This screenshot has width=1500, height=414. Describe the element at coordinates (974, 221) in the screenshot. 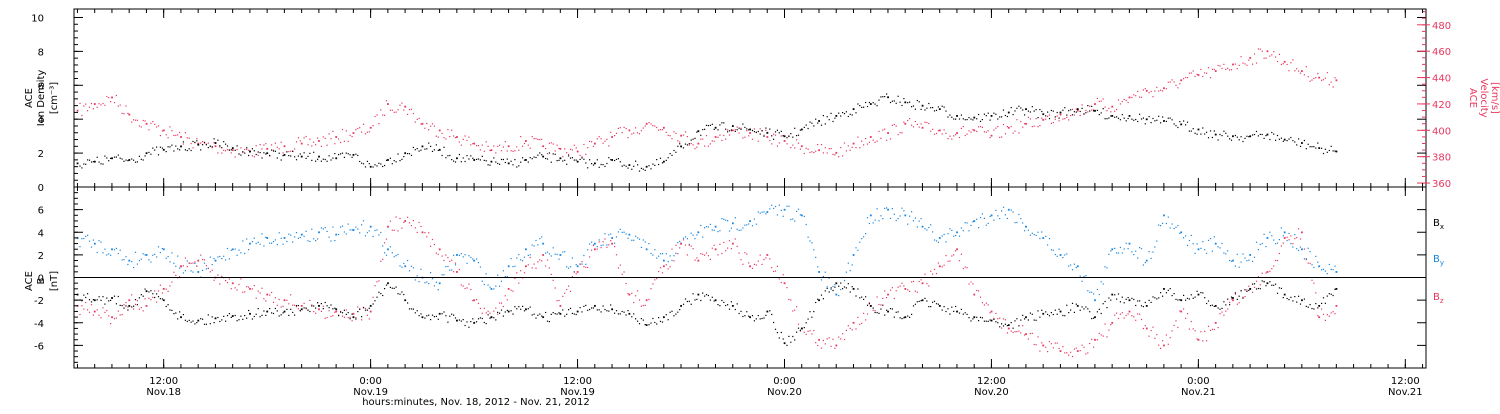

I see `by-point` at that location.